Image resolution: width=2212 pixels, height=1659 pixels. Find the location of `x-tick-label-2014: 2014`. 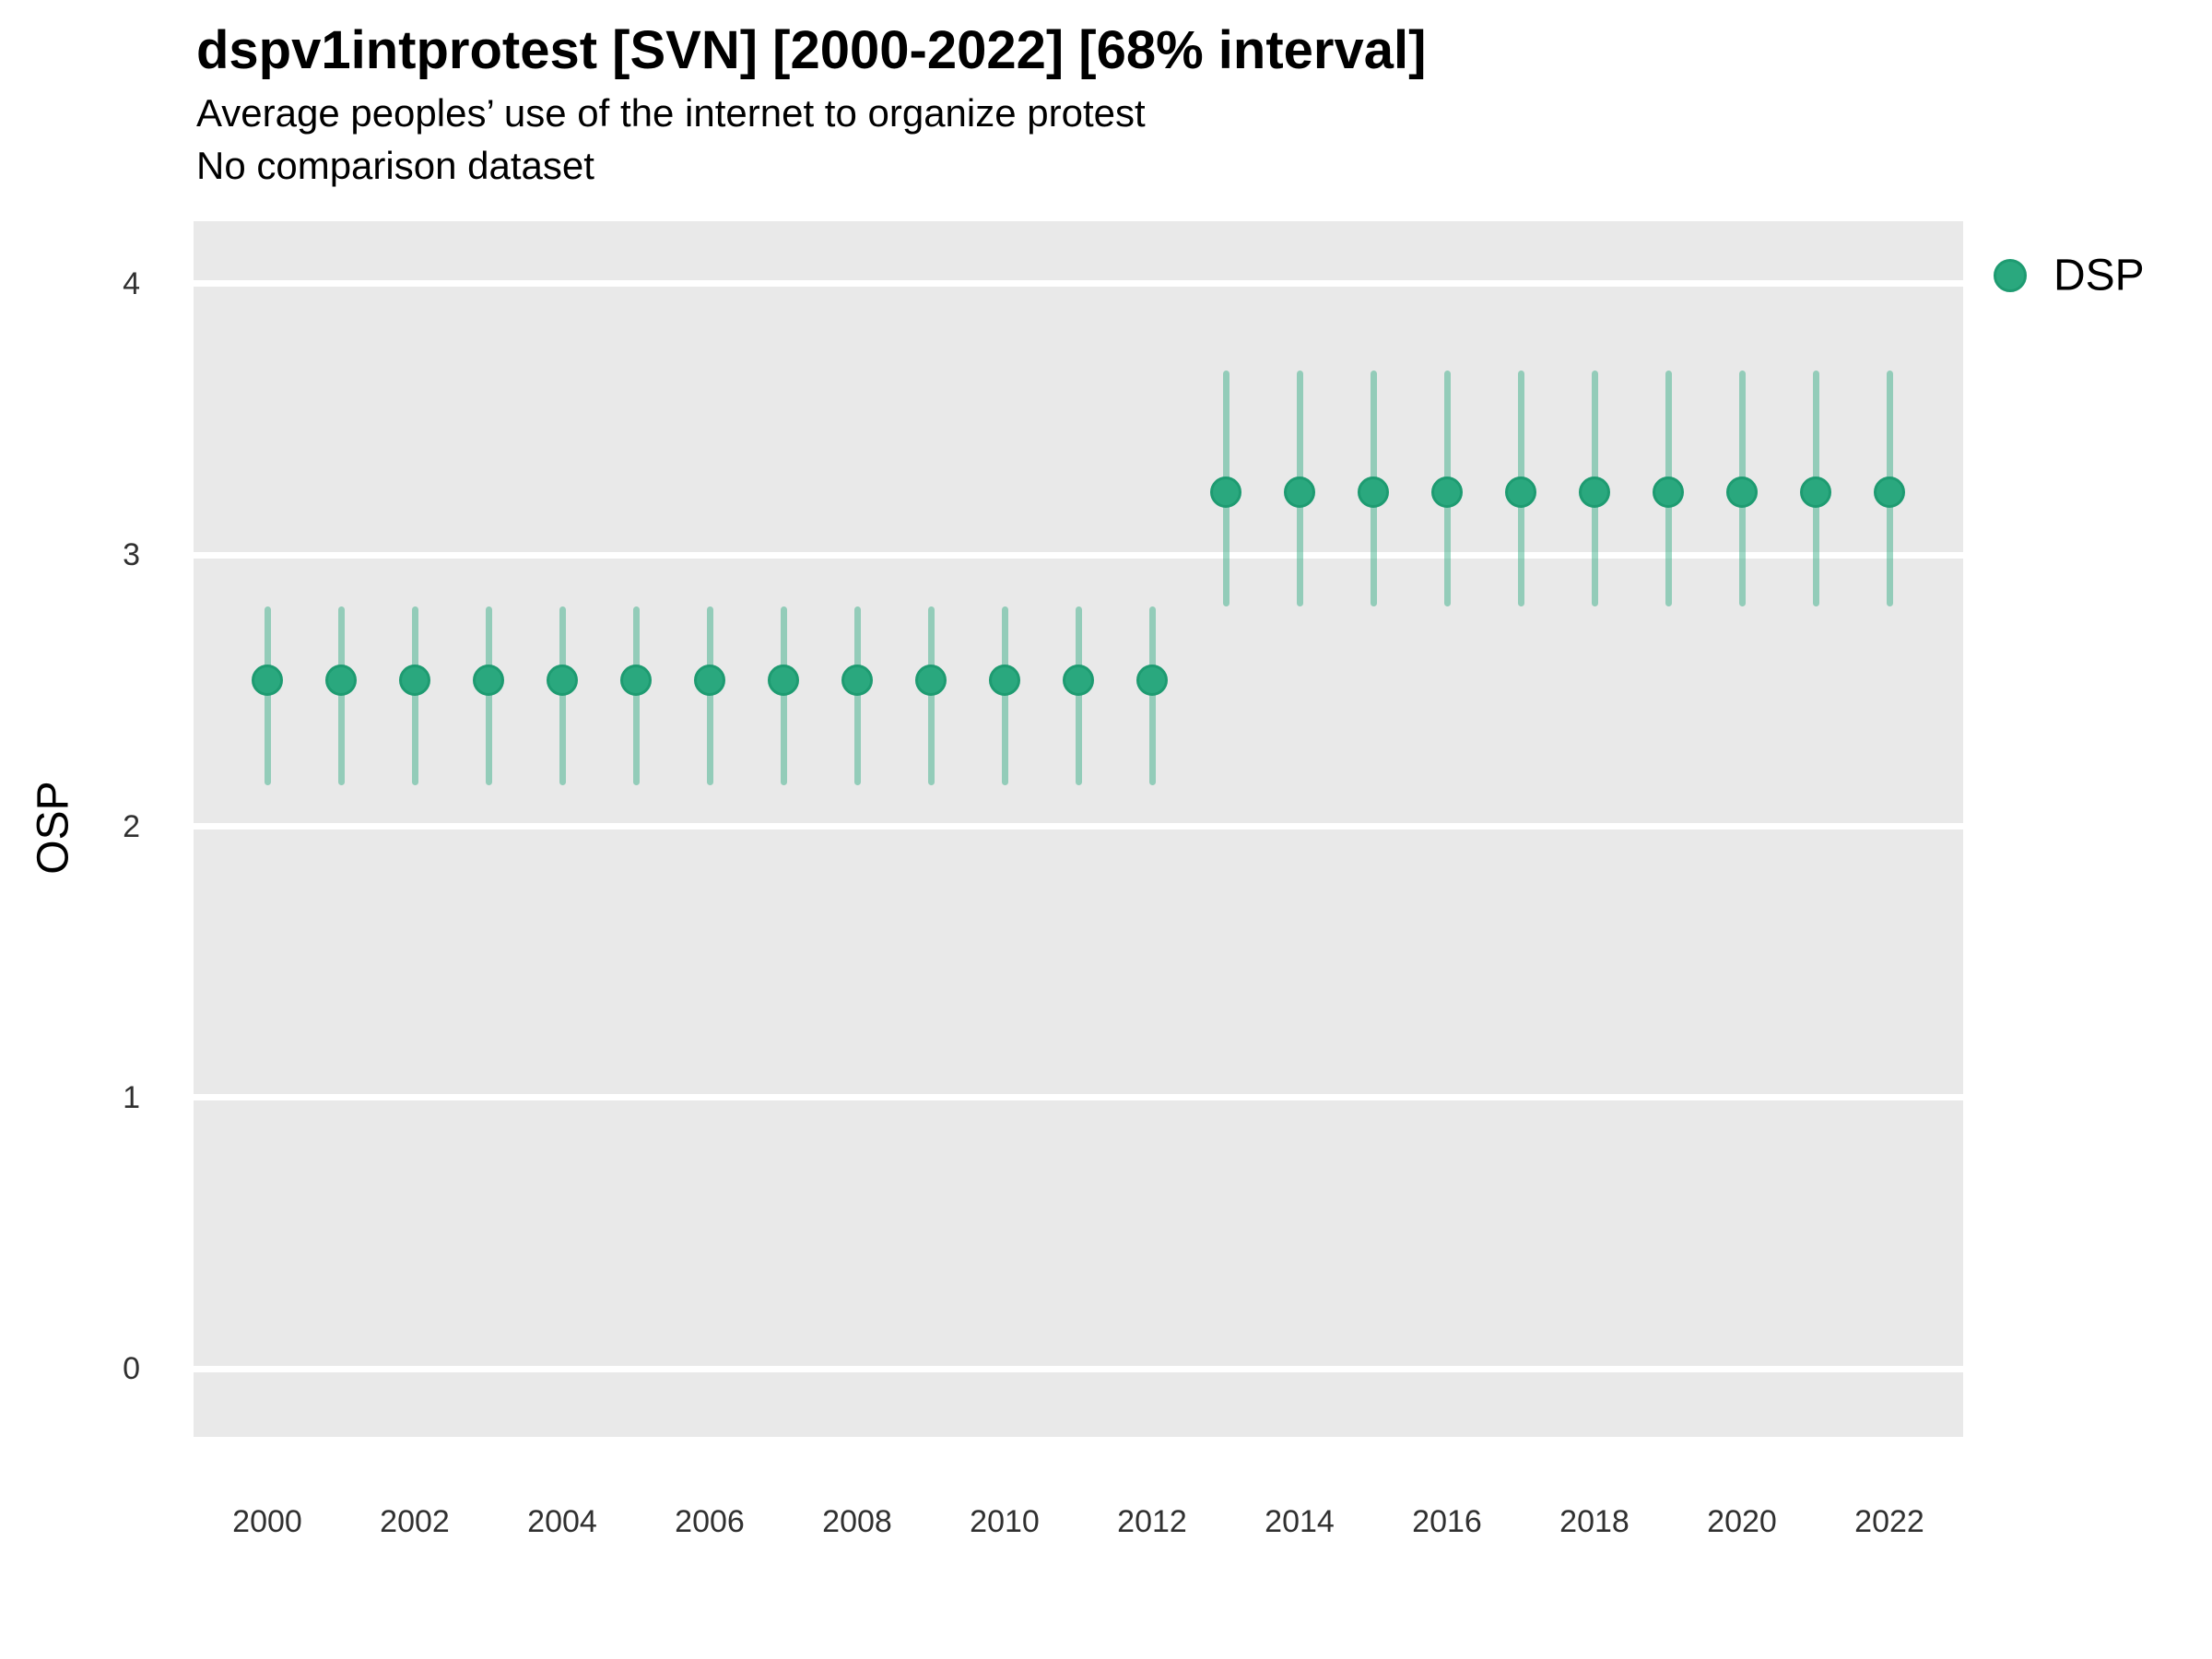

x-tick-label-2014: 2014 is located at coordinates (1300, 1521).